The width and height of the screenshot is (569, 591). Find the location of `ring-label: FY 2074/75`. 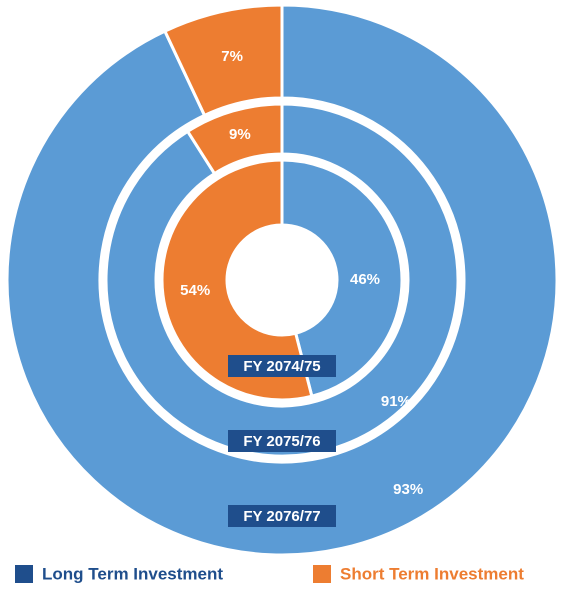

ring-label: FY 2074/75 is located at coordinates (281, 366).